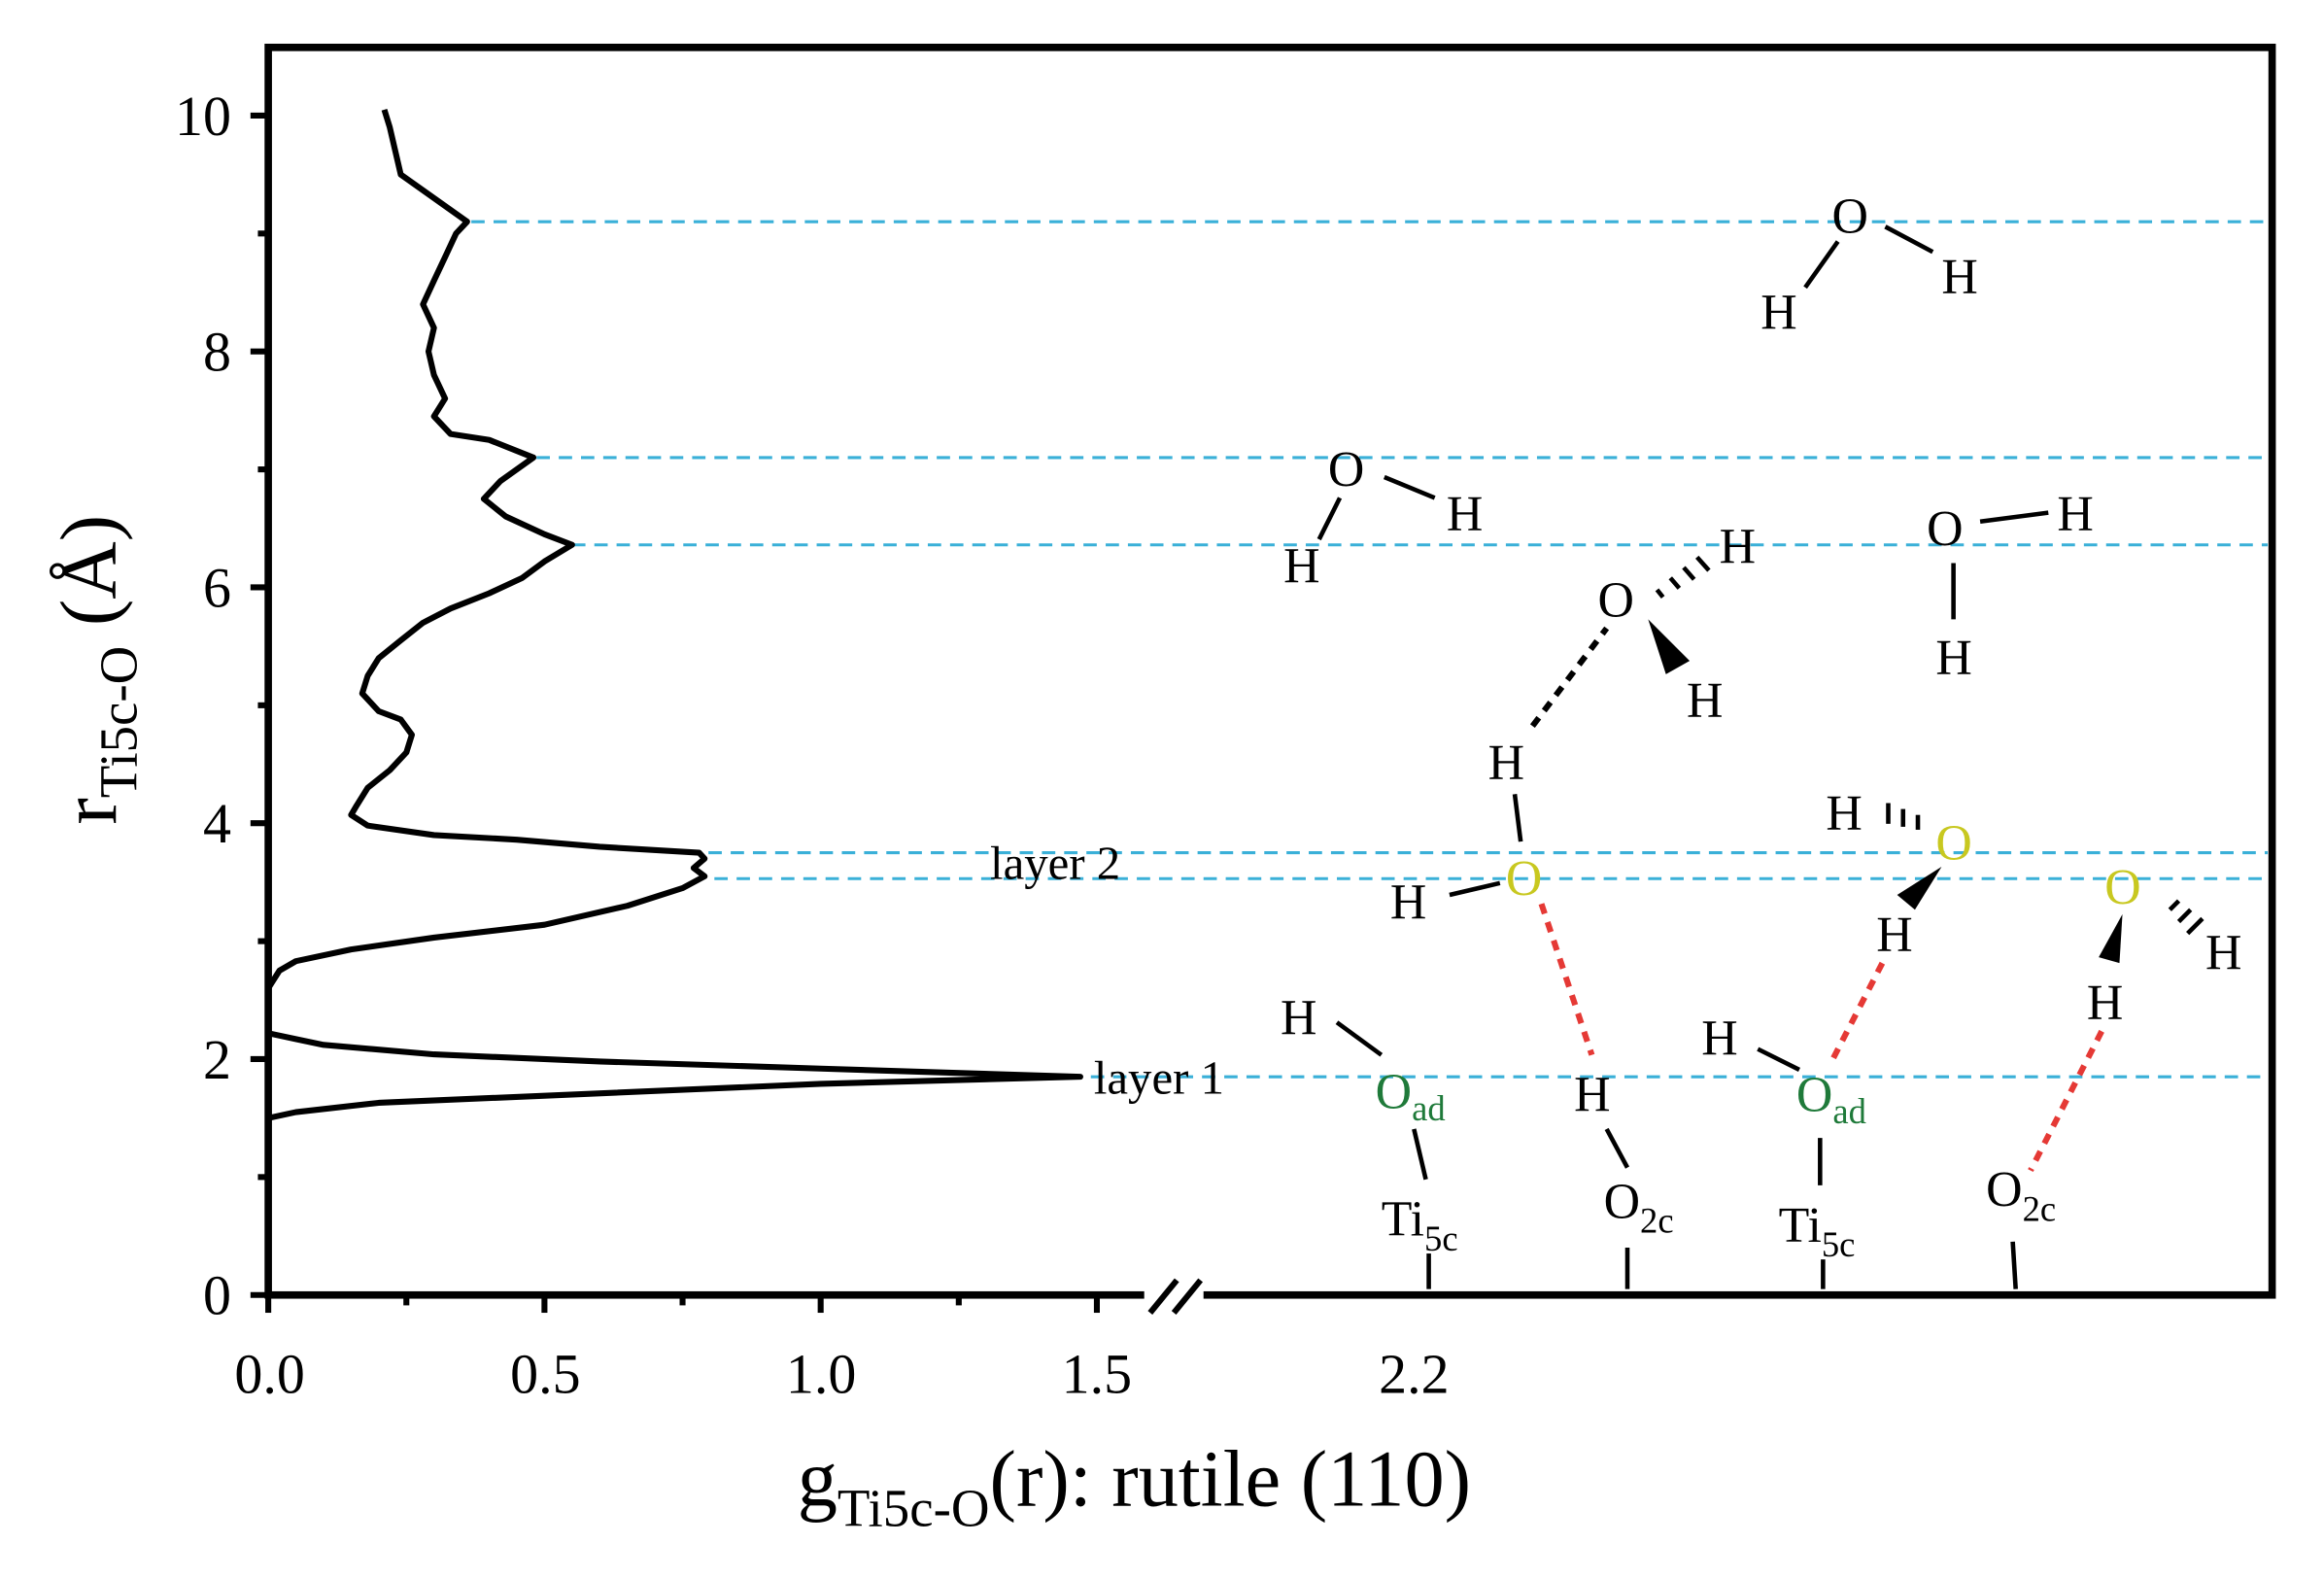 The height and width of the screenshot is (1578, 2324). I want to click on bridging-oxygen-right: O2c, so click(2022, 1225).